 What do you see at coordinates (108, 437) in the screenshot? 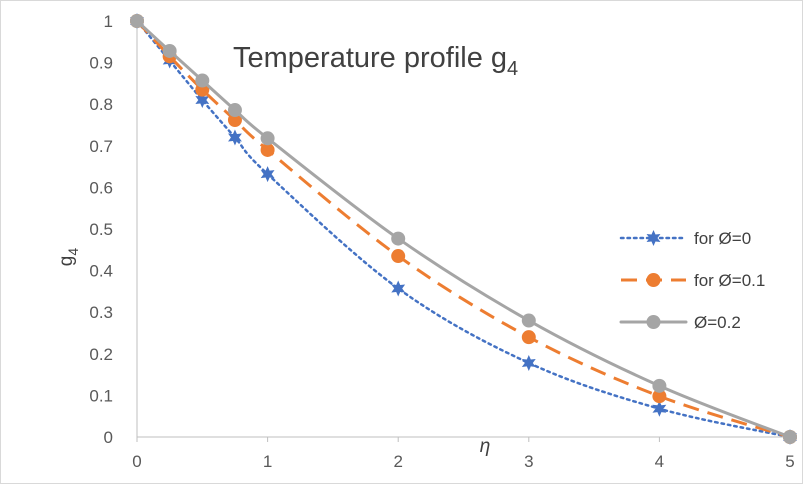
I see `y-tick-label: 0` at bounding box center [108, 437].